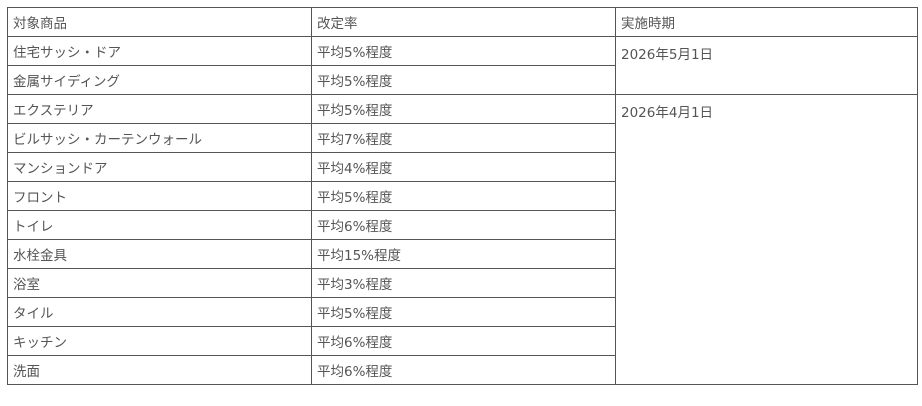  I want to click on product-cell: 浴室, so click(159, 283).